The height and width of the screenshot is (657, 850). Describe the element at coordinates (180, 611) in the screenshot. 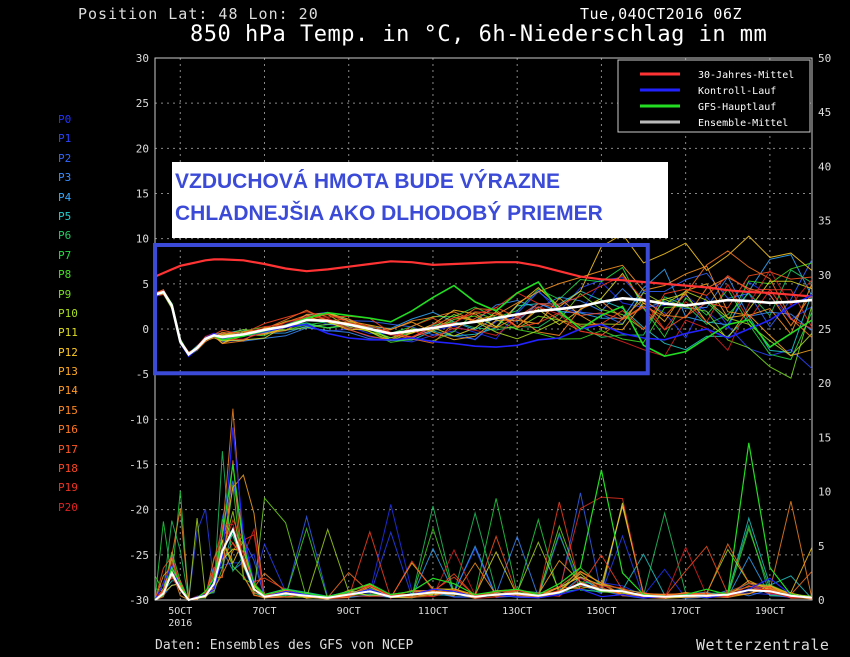

I see `x-tick-label: 5OCT` at that location.